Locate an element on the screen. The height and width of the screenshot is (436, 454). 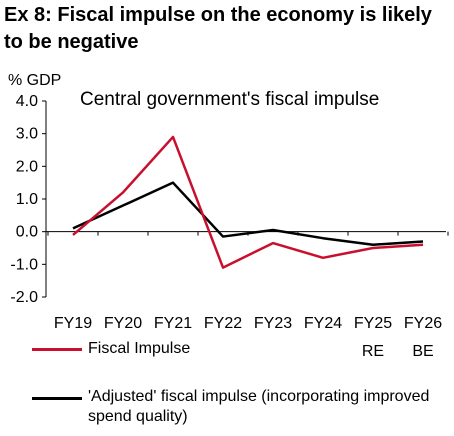
x-tick-label: FY25 is located at coordinates (373, 323).